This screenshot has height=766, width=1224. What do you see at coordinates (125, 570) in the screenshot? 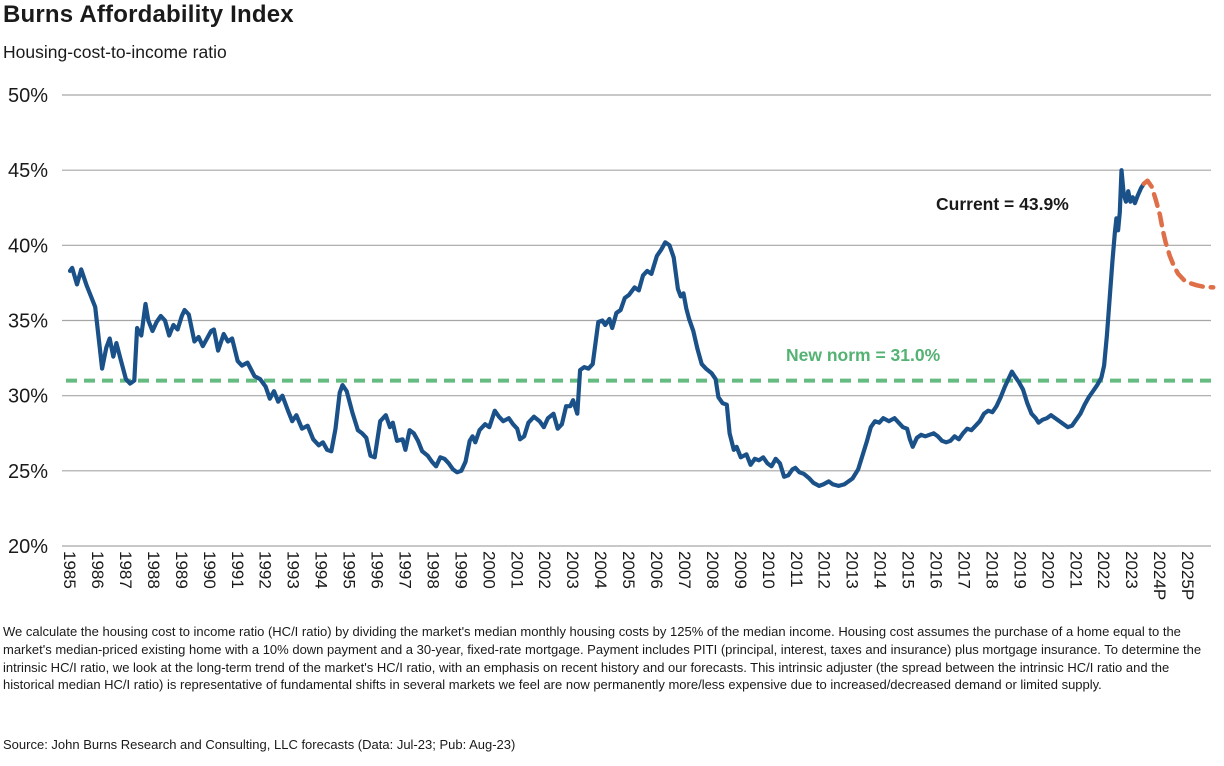
I see `x-axis-tick-label: 1987` at bounding box center [125, 570].